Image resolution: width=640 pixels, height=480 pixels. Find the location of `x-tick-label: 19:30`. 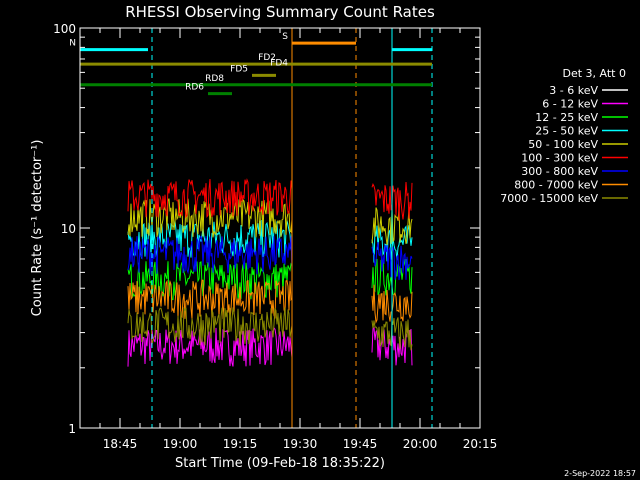

x-tick-label: 19:30 is located at coordinates (300, 444).